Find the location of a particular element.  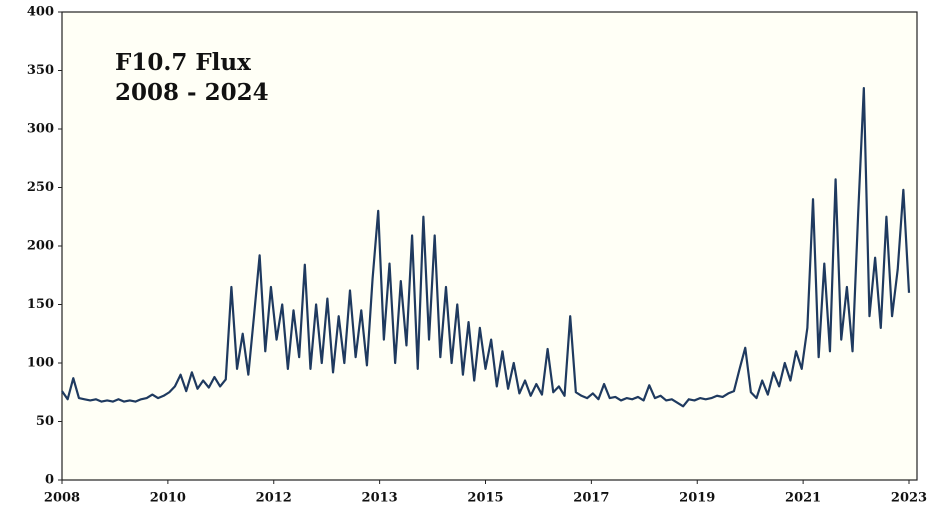

x-tick-label: 2013 is located at coordinates (380, 498).